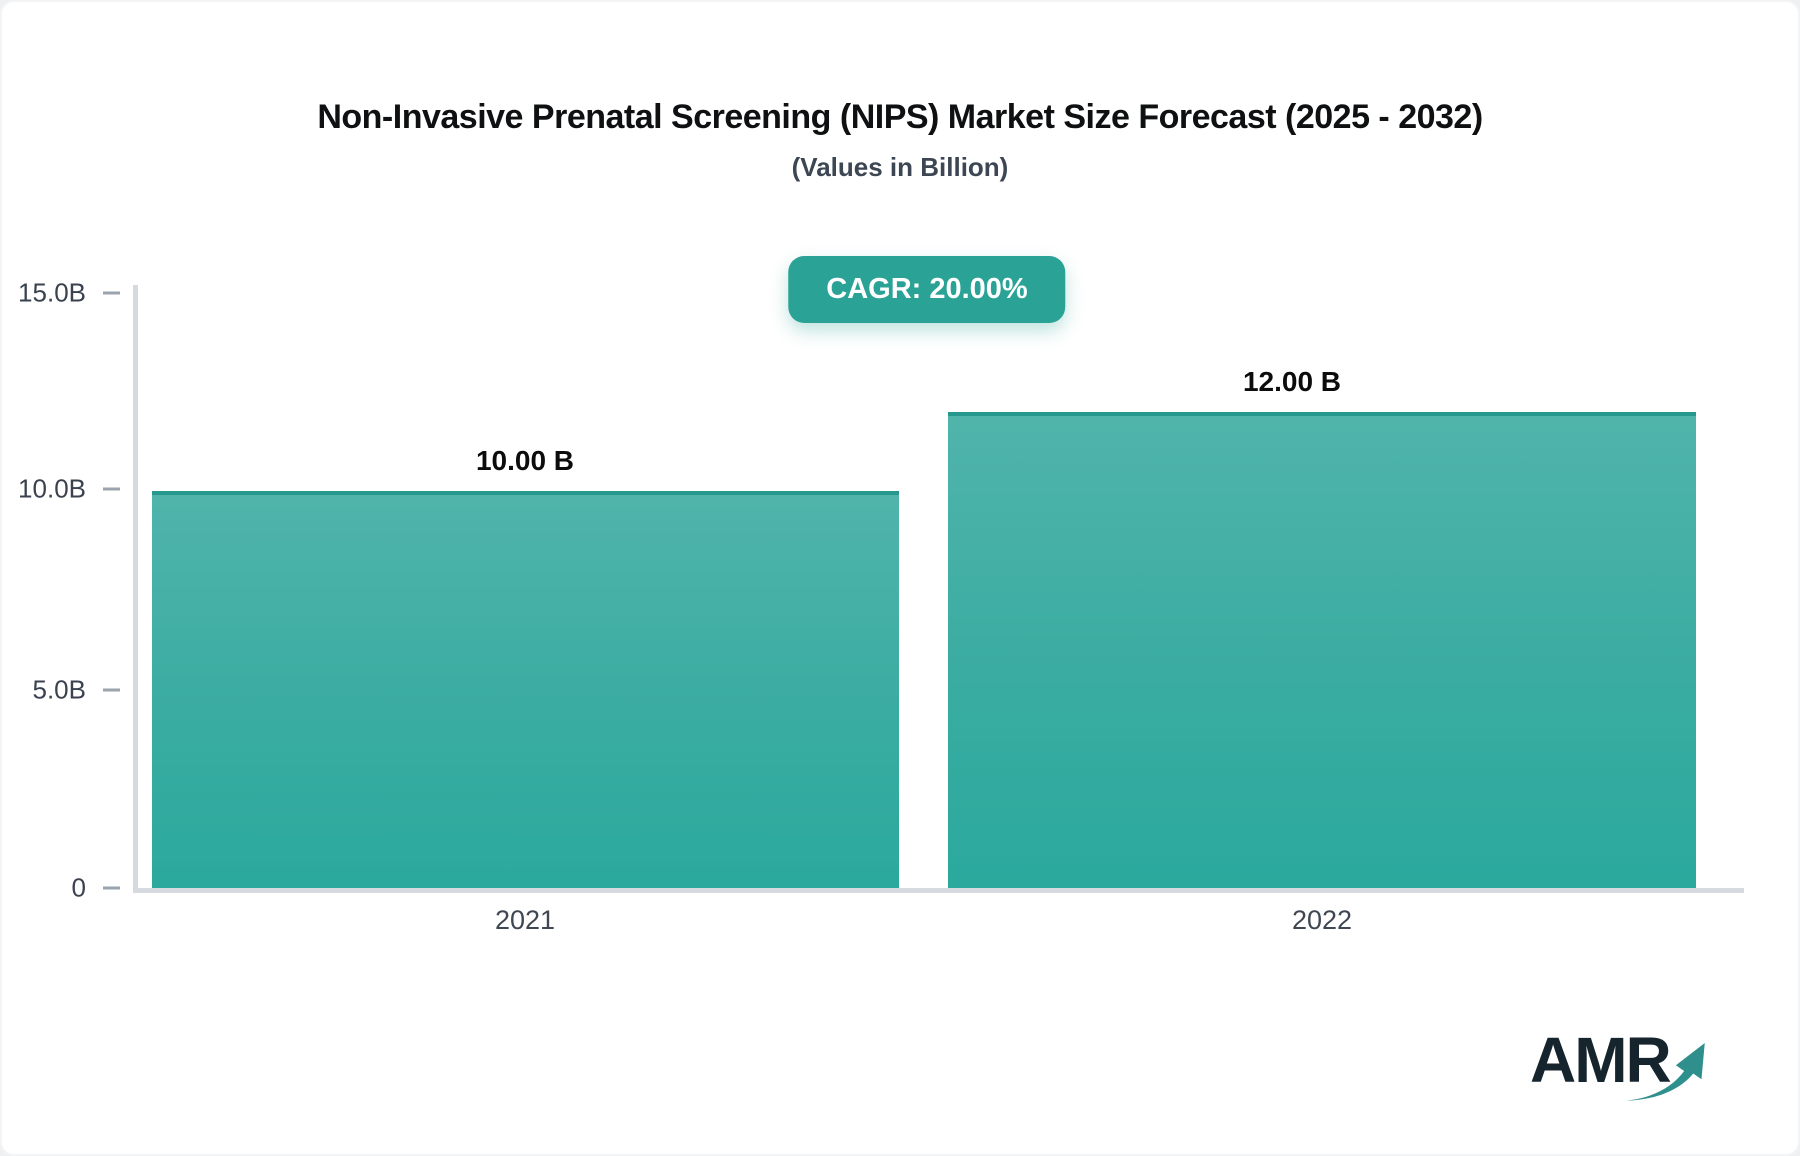 Image resolution: width=1800 pixels, height=1156 pixels. What do you see at coordinates (525, 920) in the screenshot?
I see `x-axis-label-2021: 2021` at bounding box center [525, 920].